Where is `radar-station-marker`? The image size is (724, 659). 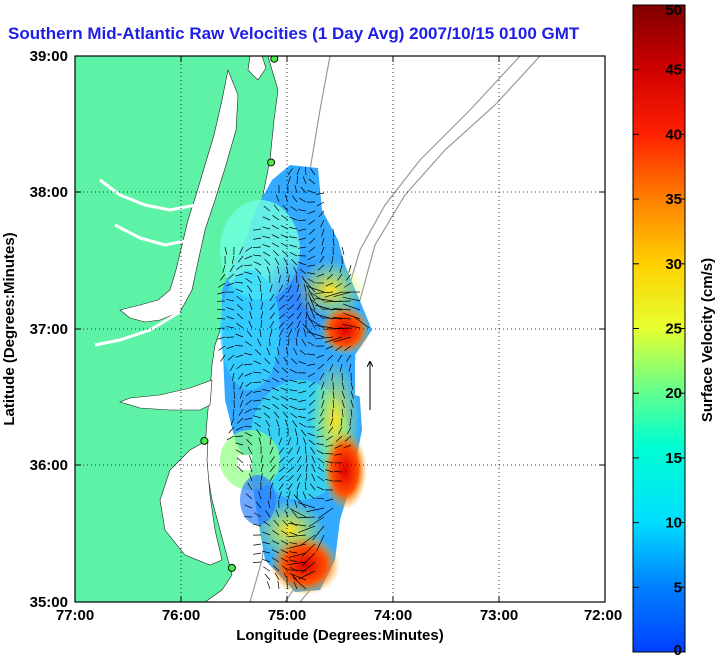
radar-station-marker is located at coordinates (271, 162).